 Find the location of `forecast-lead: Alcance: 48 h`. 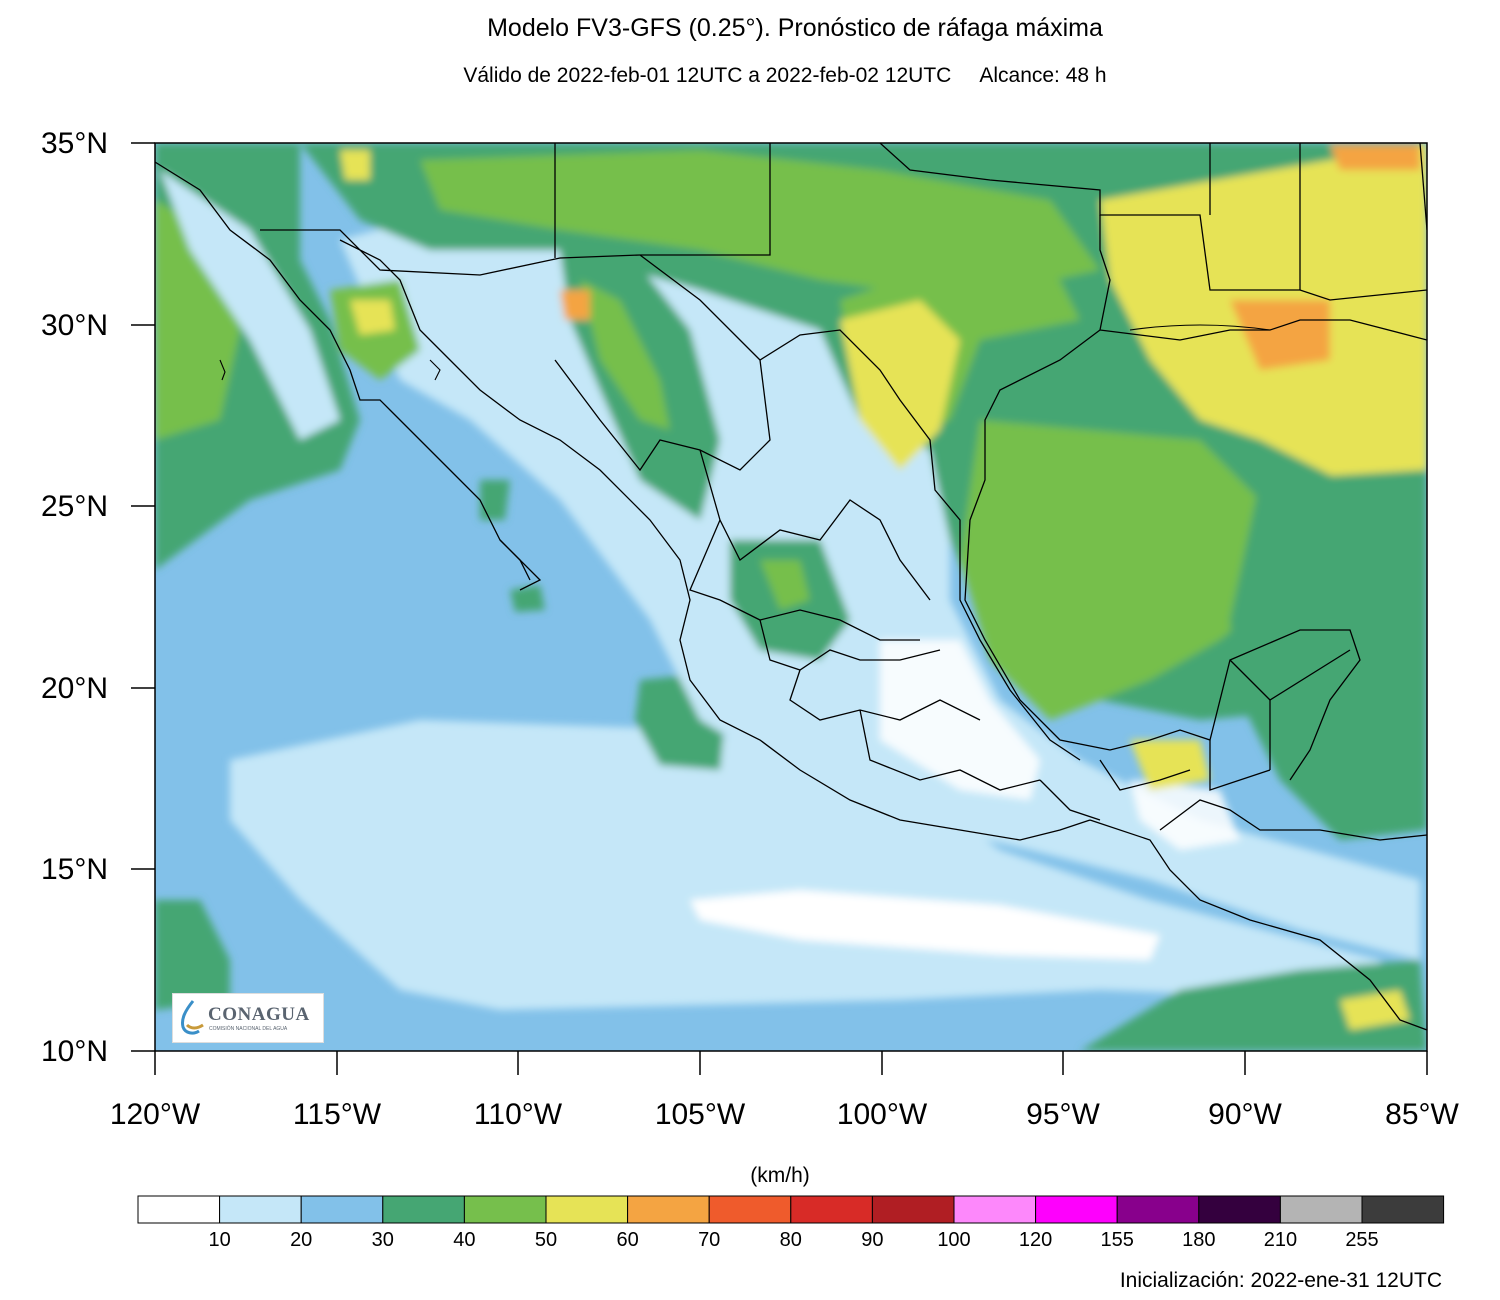

forecast-lead: Alcance: 48 h is located at coordinates (1043, 75).